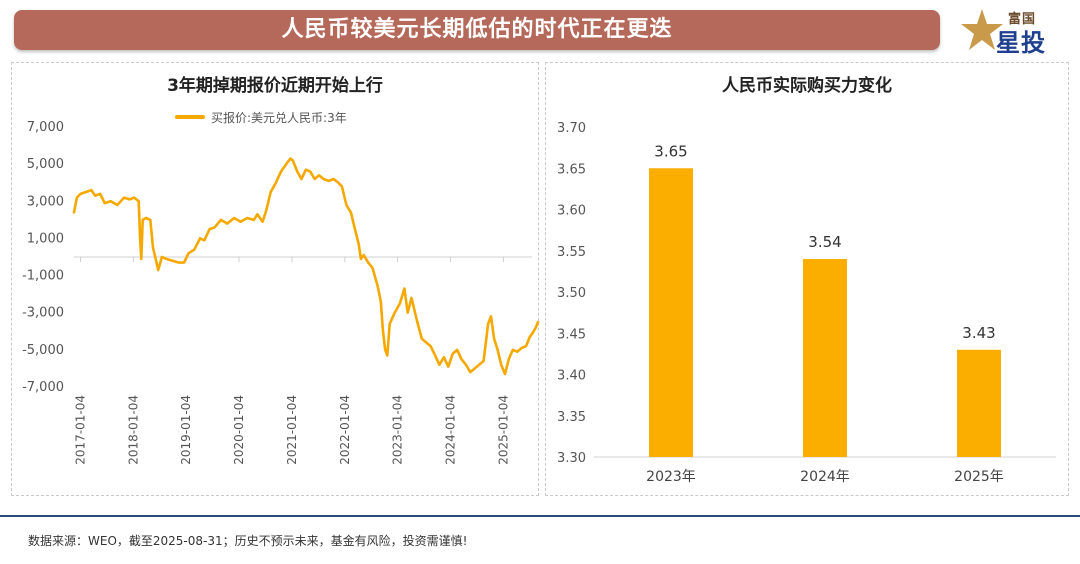 The width and height of the screenshot is (1080, 564). Describe the element at coordinates (43, 350) in the screenshot. I see `y-tick-label: -5,000` at that location.